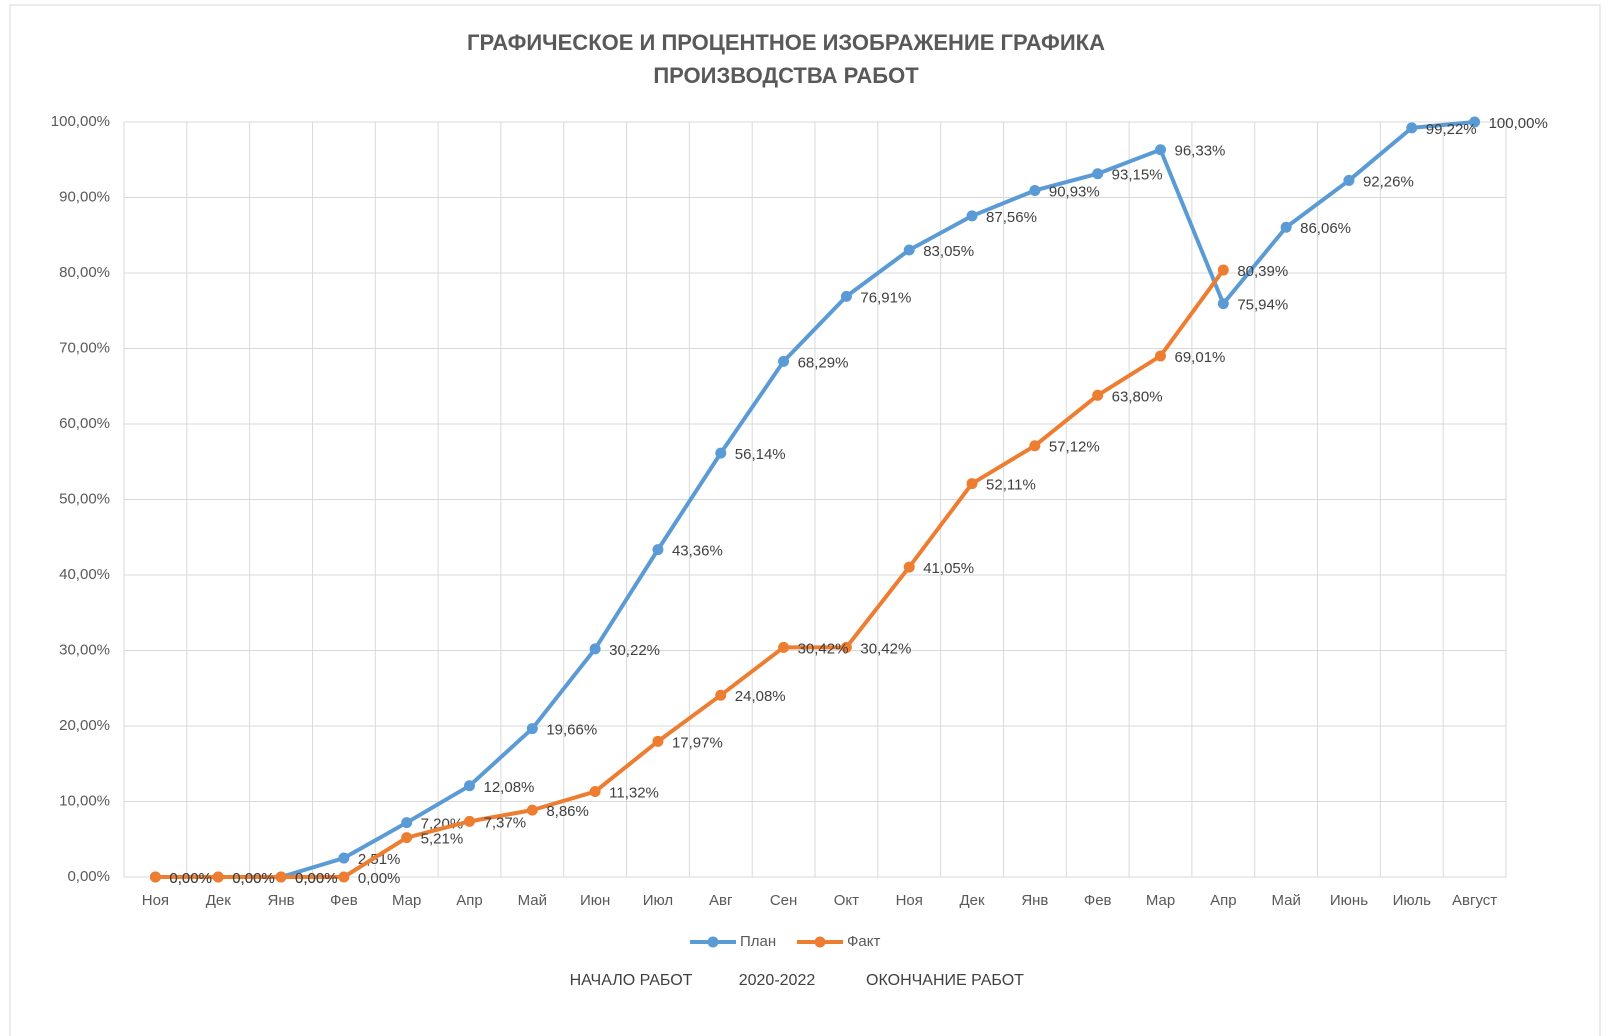  I want to click on y-tick-label: 80,00%, so click(84, 272).